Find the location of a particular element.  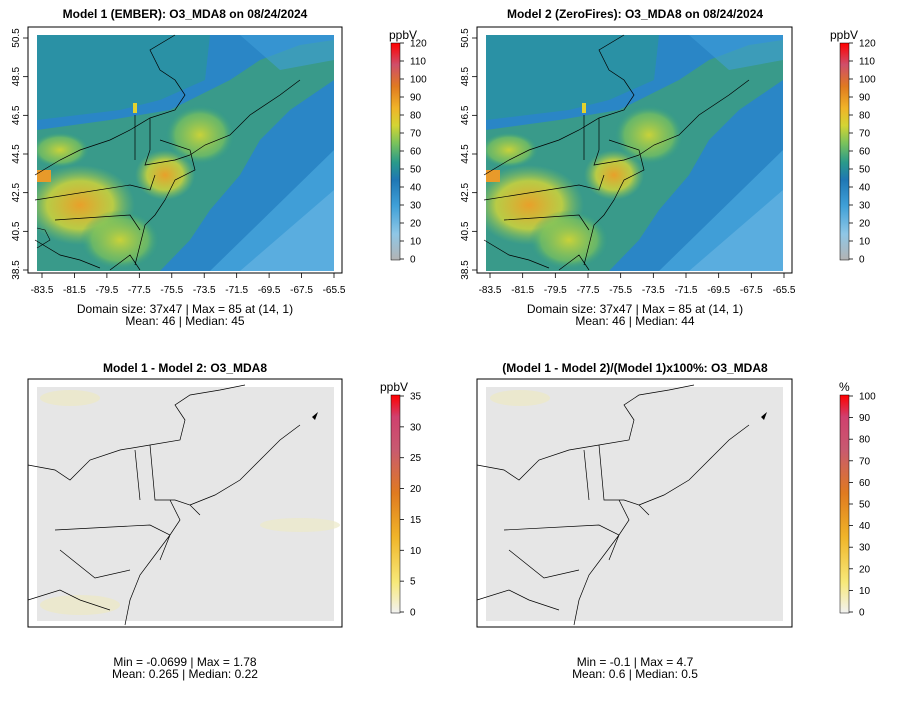

panel-percent-difference-stats-line2: Mean: 0.6 | Median: 0.5 is located at coordinates (635, 674).